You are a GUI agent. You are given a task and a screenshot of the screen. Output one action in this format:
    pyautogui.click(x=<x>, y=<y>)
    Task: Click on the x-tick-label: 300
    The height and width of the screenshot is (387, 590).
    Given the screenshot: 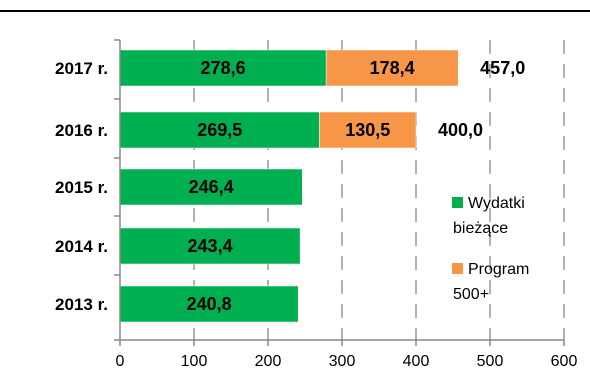 What is the action you would take?
    pyautogui.click(x=342, y=361)
    